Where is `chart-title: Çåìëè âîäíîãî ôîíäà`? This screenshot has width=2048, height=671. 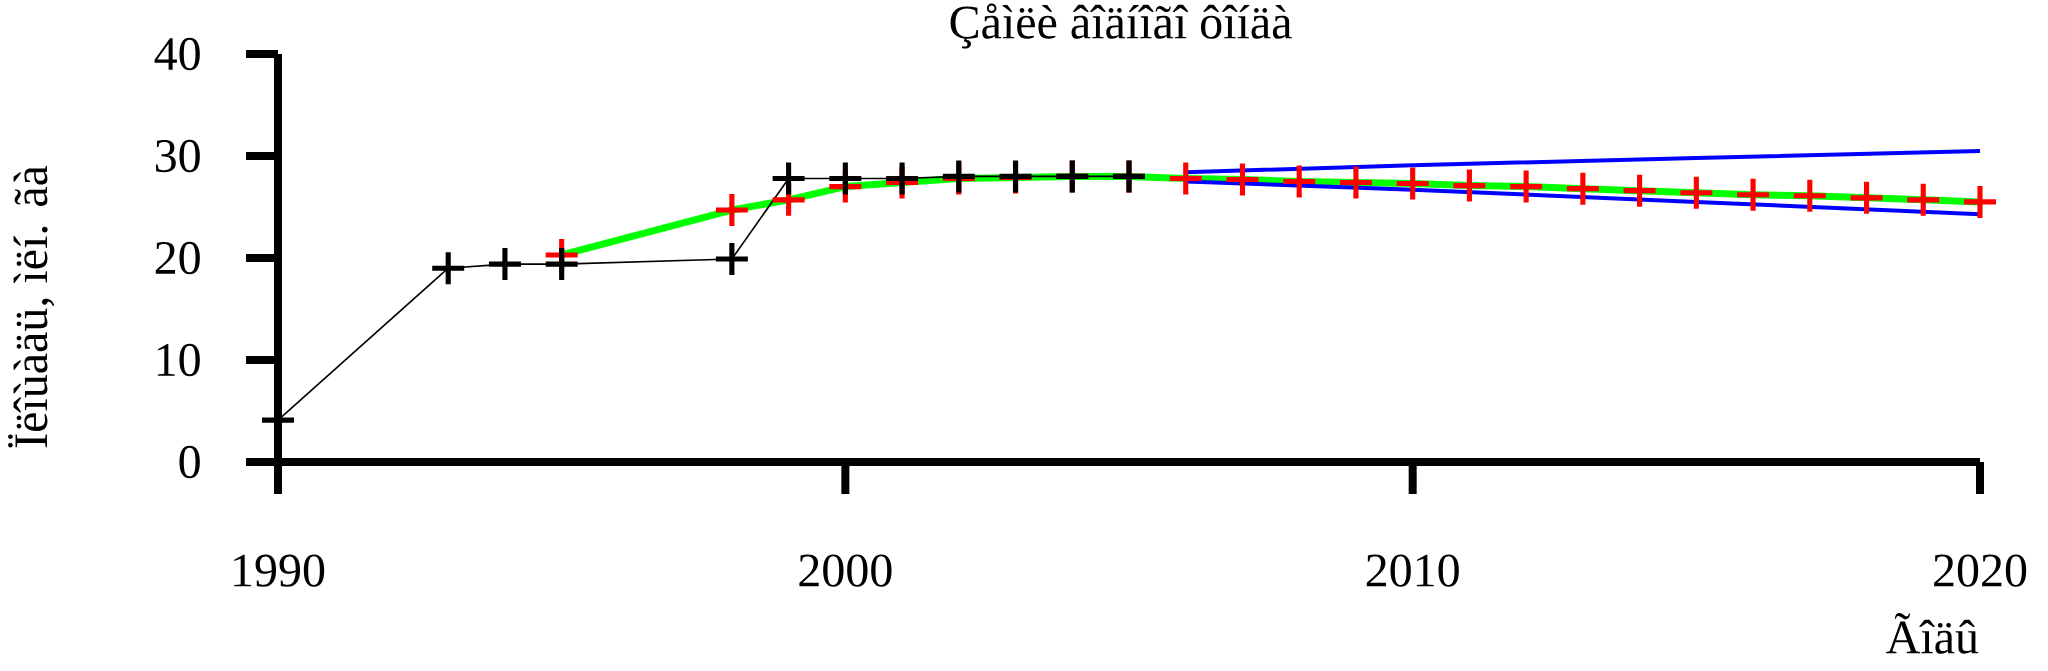
chart-title: Çåìëè âîäíîãî ôîíäà is located at coordinates (1121, 26).